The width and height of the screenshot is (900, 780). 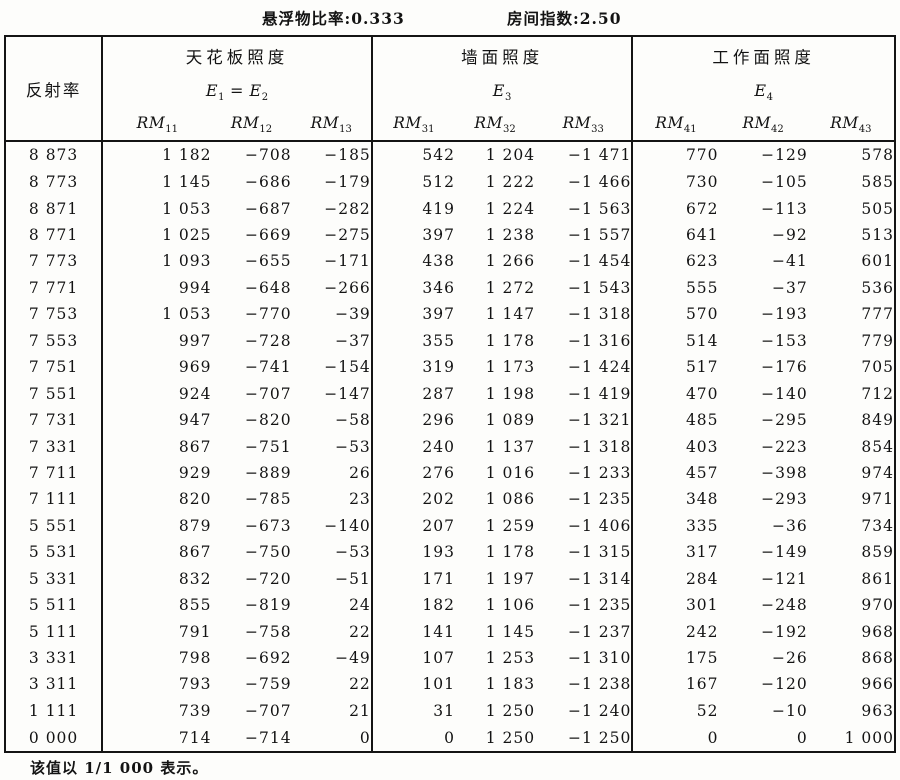 What do you see at coordinates (784, 182) in the screenshot?
I see `value-cell: −105` at bounding box center [784, 182].